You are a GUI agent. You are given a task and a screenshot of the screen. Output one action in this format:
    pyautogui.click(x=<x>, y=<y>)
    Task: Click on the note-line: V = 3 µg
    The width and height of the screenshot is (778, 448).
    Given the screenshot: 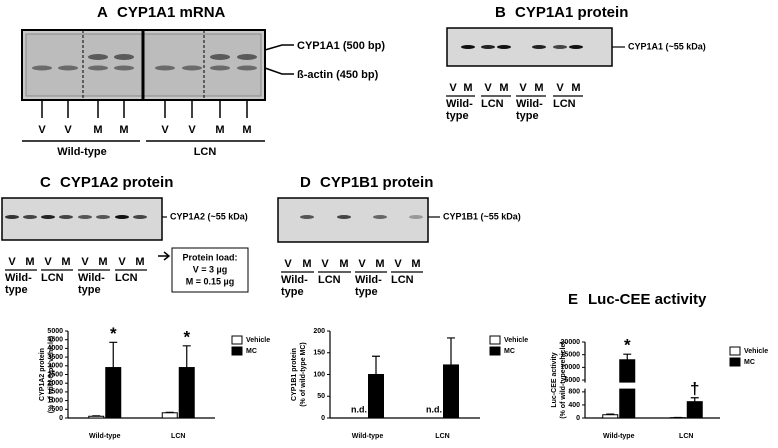 What is the action you would take?
    pyautogui.click(x=210, y=269)
    